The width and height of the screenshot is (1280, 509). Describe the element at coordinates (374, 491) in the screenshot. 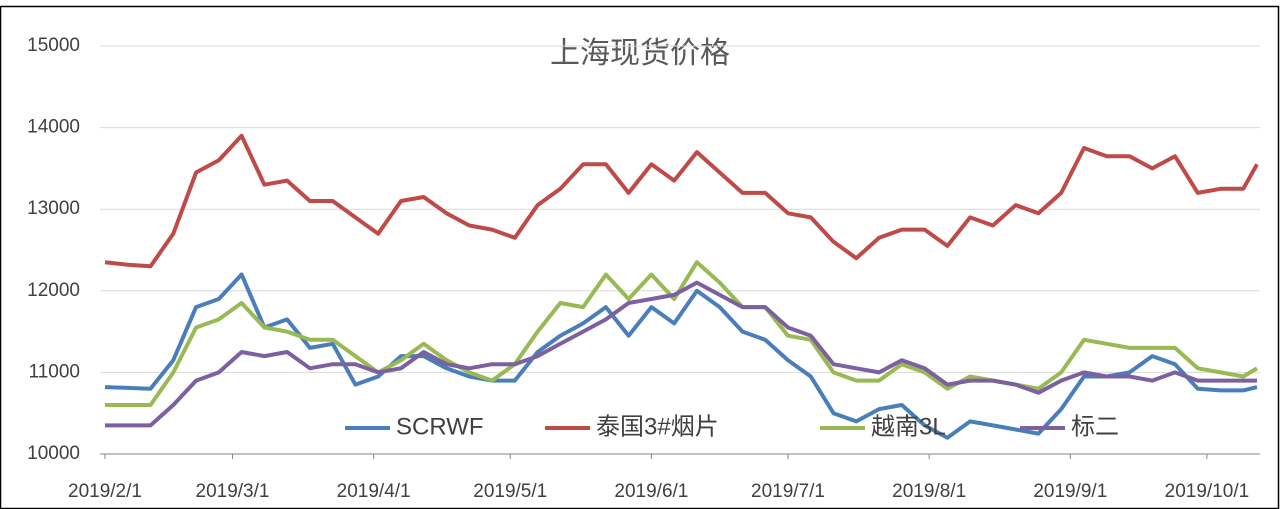

I see `x-tick-label: 2019/4/1` at that location.